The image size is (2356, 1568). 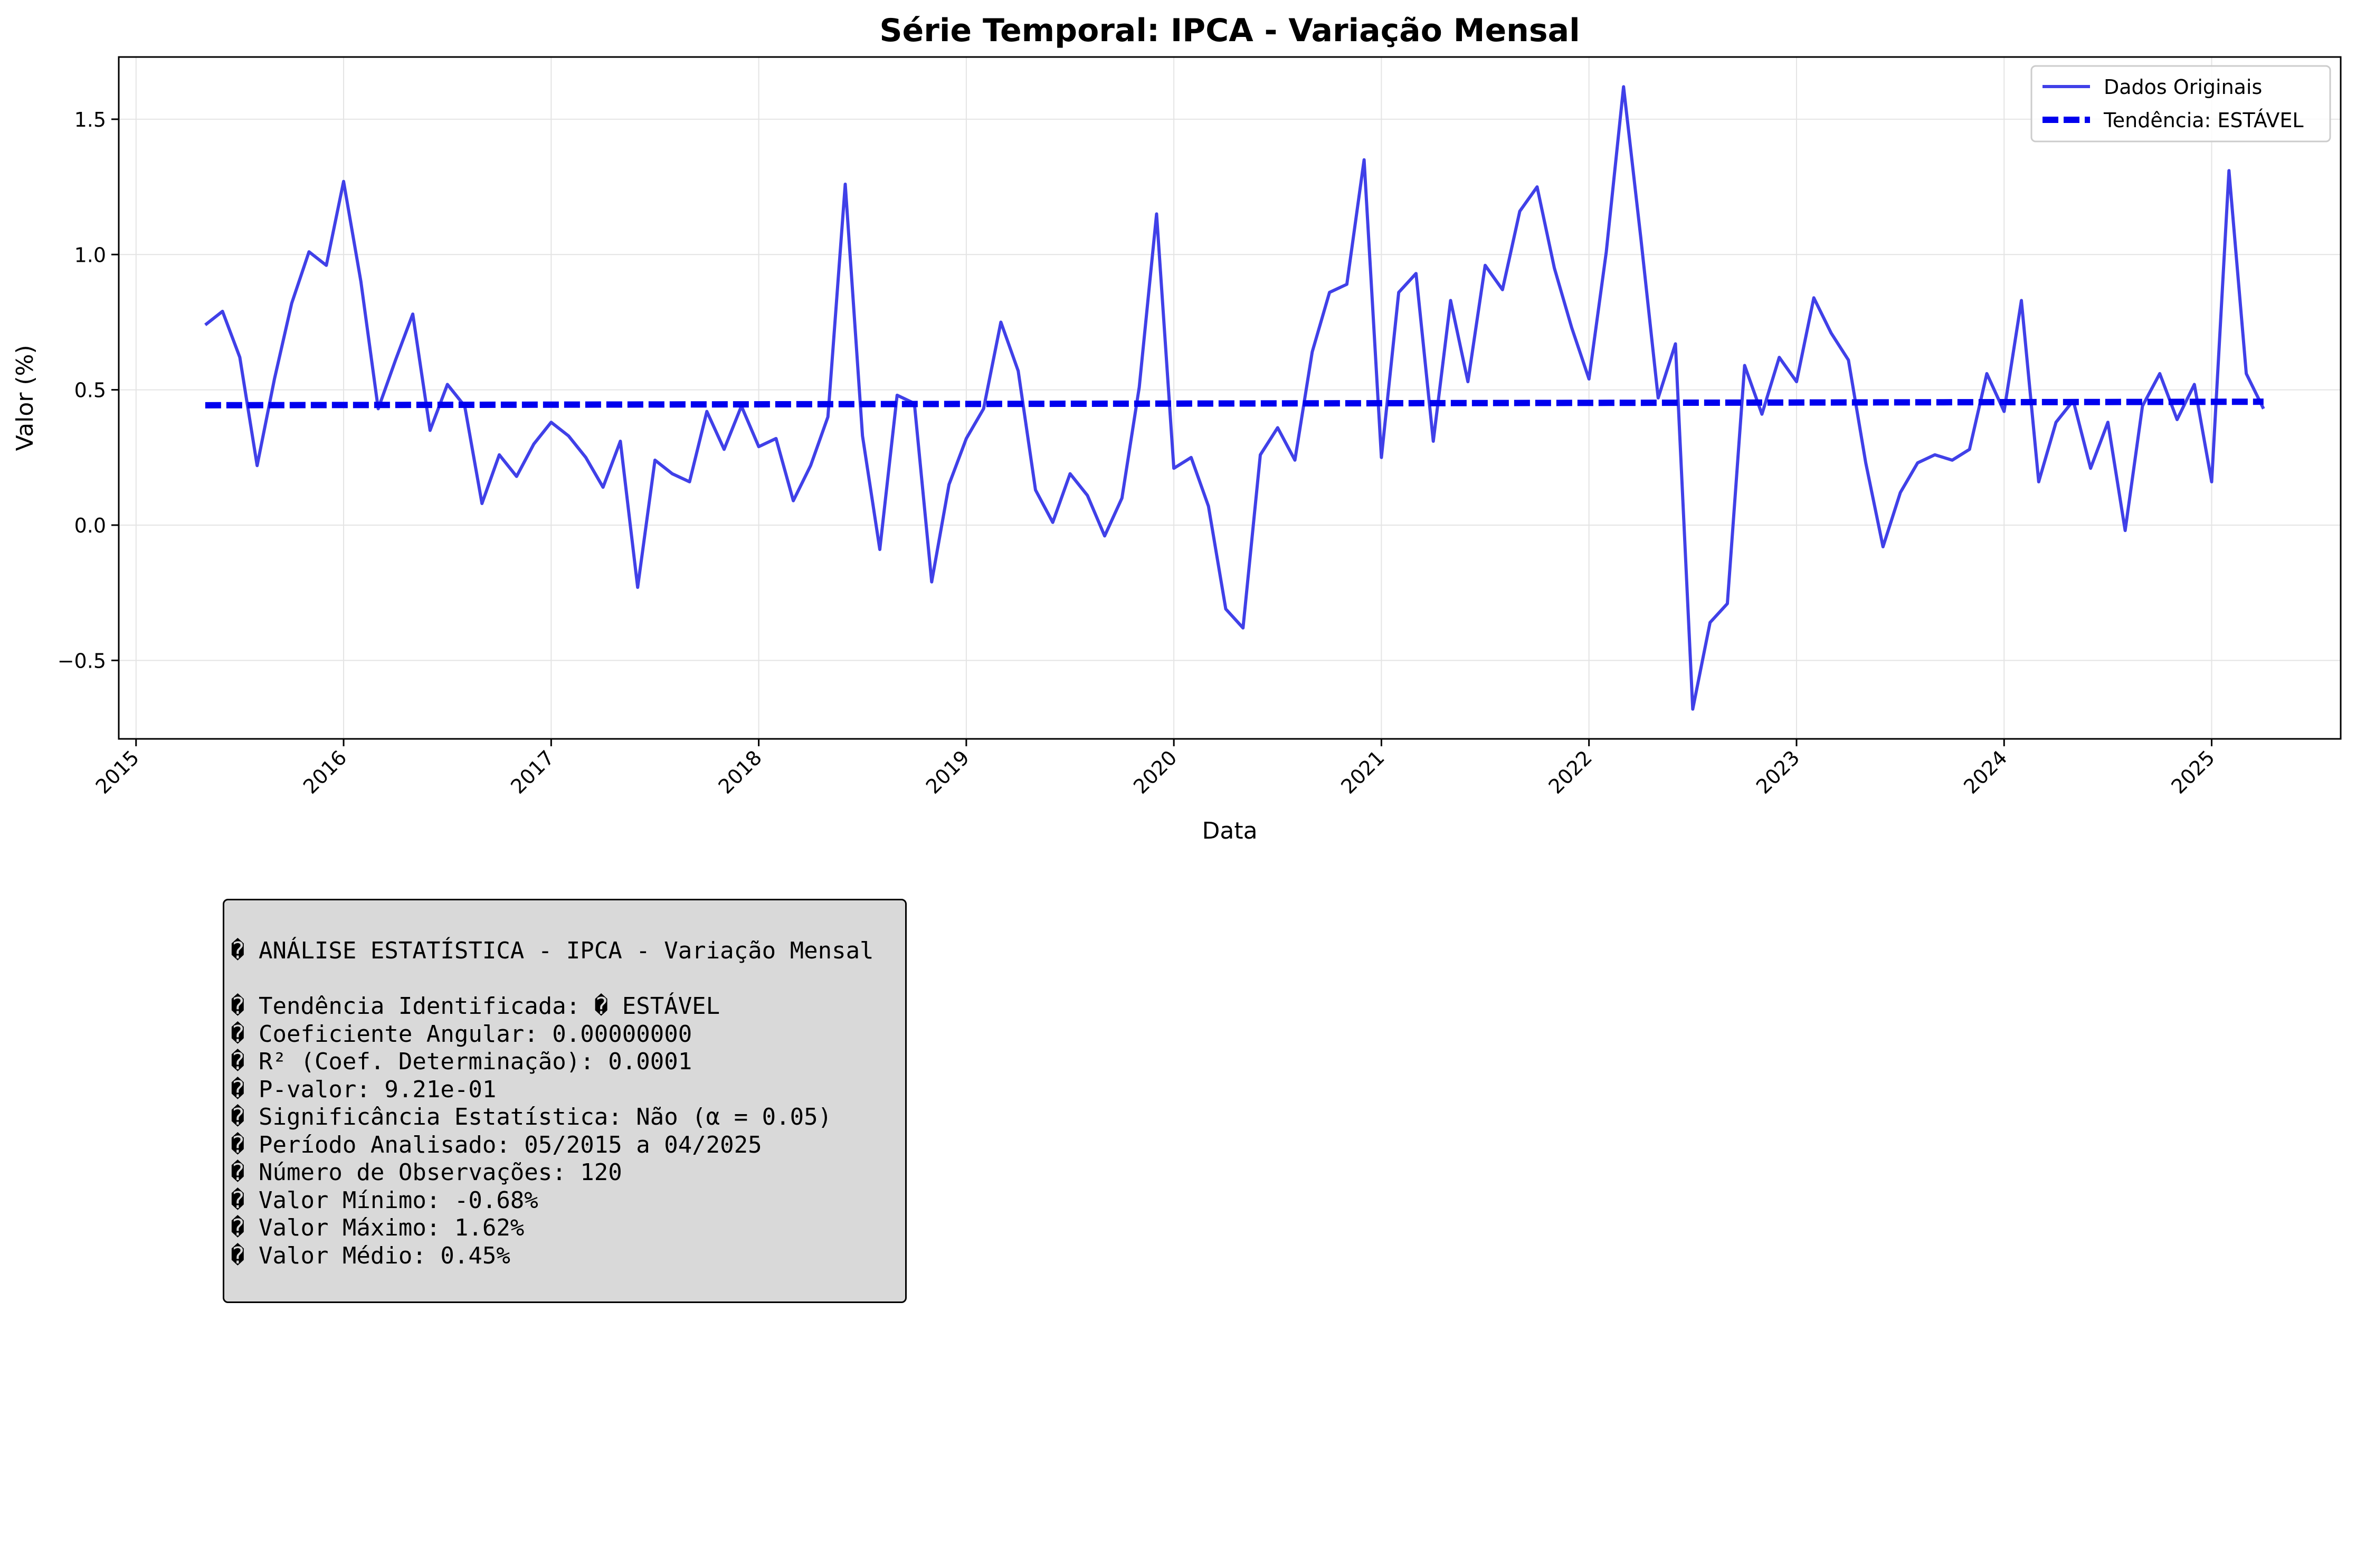 What do you see at coordinates (25, 398) in the screenshot?
I see `y-axis-label: Valor (%)` at bounding box center [25, 398].